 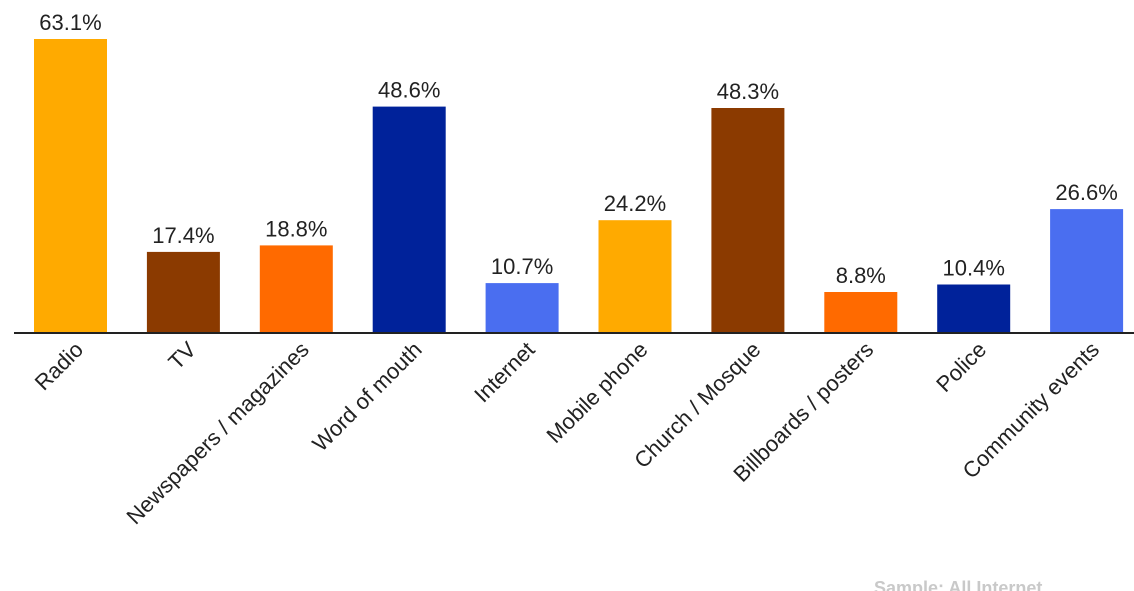 What do you see at coordinates (70, 186) in the screenshot?
I see `bar-radio` at bounding box center [70, 186].